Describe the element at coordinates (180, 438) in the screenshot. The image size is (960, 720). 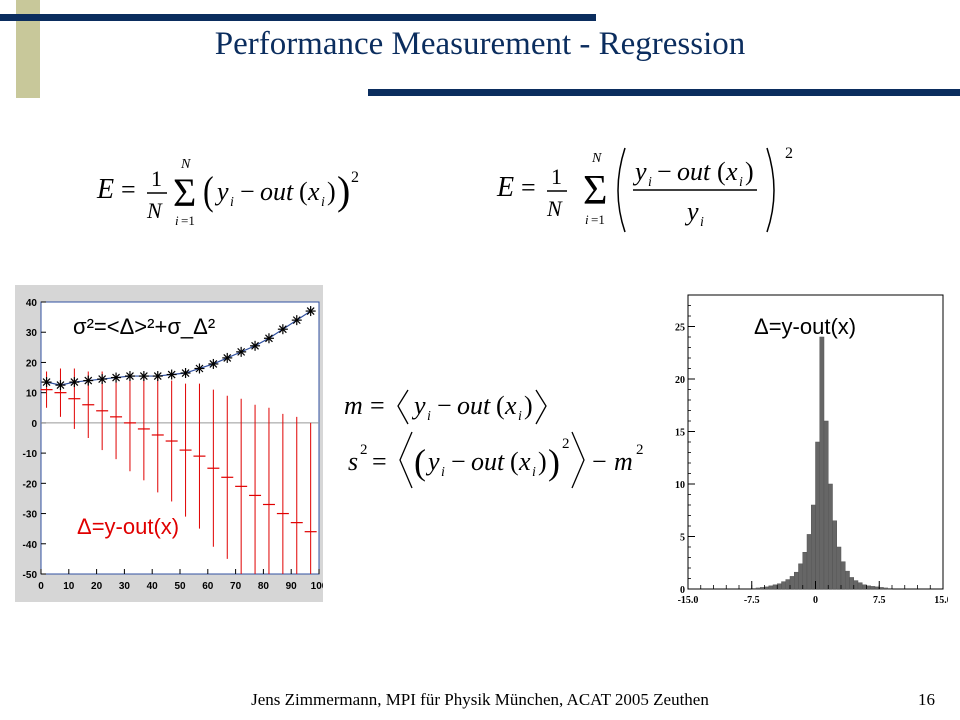
I see `plot-area` at that location.